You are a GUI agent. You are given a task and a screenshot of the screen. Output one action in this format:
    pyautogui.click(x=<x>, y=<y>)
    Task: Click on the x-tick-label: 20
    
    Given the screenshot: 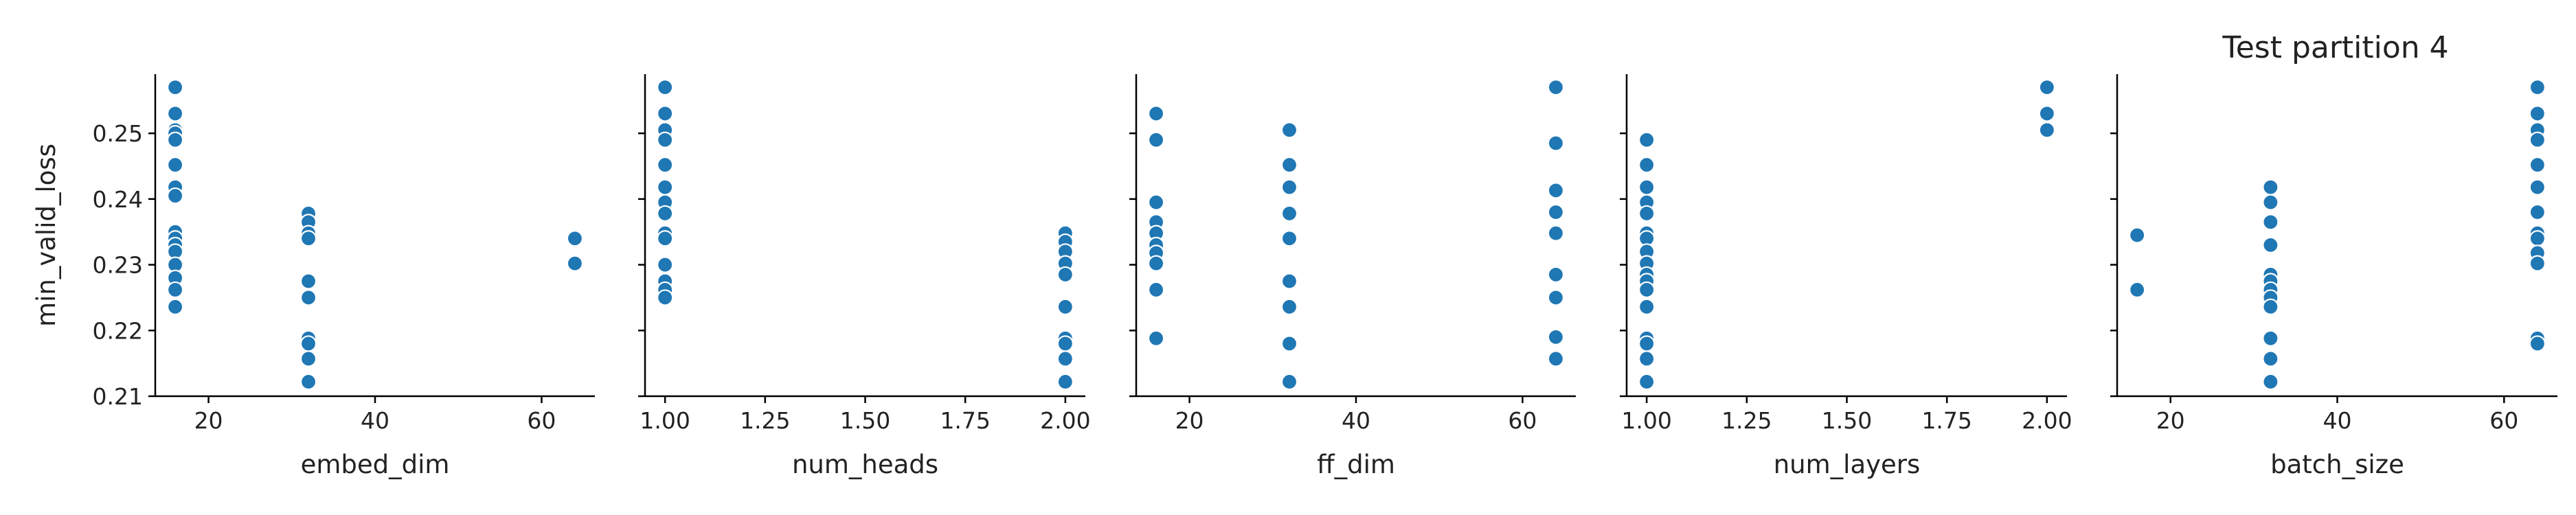 What is the action you would take?
    pyautogui.click(x=208, y=420)
    